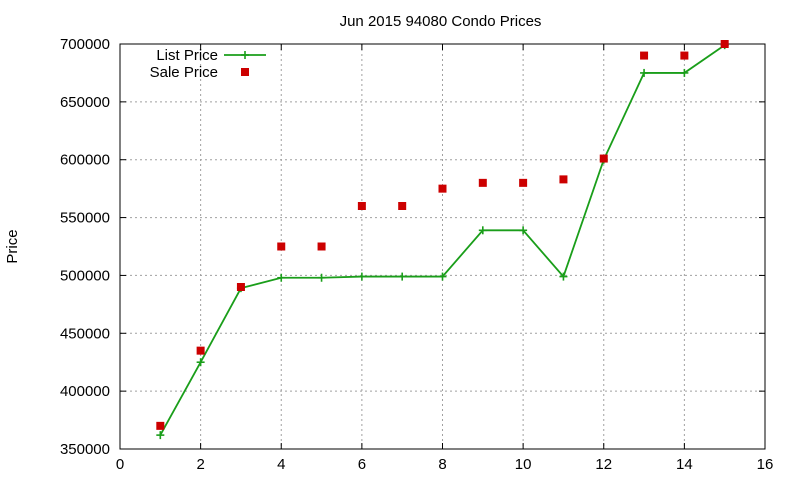 Image resolution: width=800 pixels, height=480 pixels. What do you see at coordinates (441, 21) in the screenshot?
I see `chart-title: Jun 2015 94080 Condo Prices` at bounding box center [441, 21].